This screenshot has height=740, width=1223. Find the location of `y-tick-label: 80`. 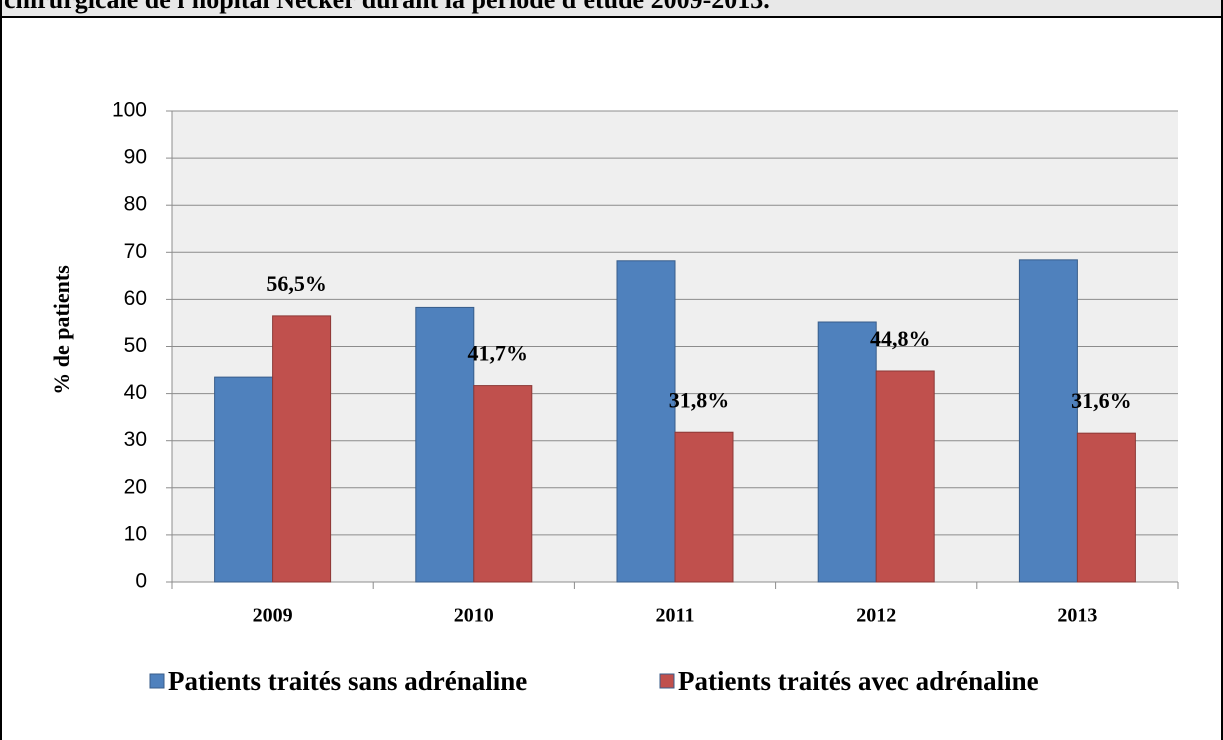

y-tick-label: 80 is located at coordinates (135, 204).